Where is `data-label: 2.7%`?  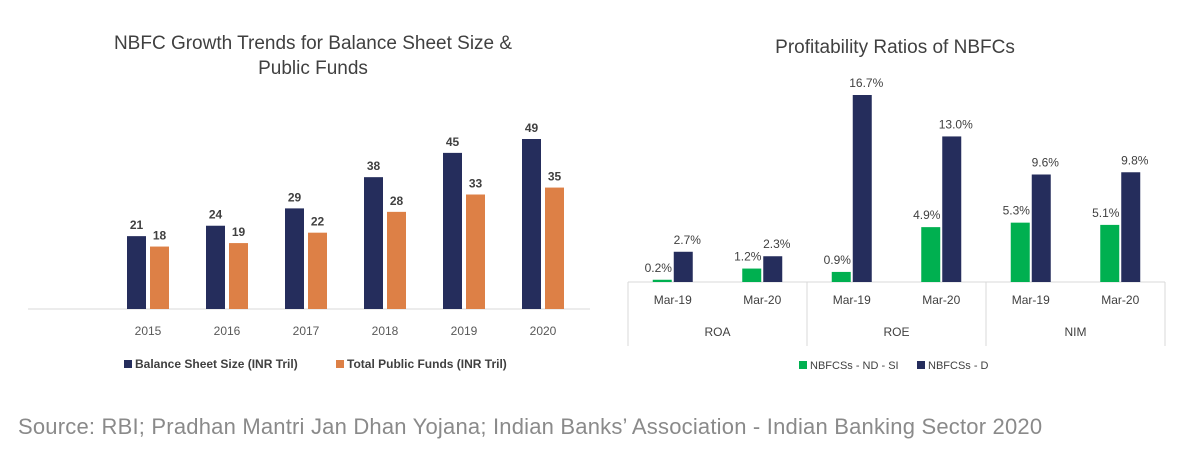 data-label: 2.7% is located at coordinates (688, 240).